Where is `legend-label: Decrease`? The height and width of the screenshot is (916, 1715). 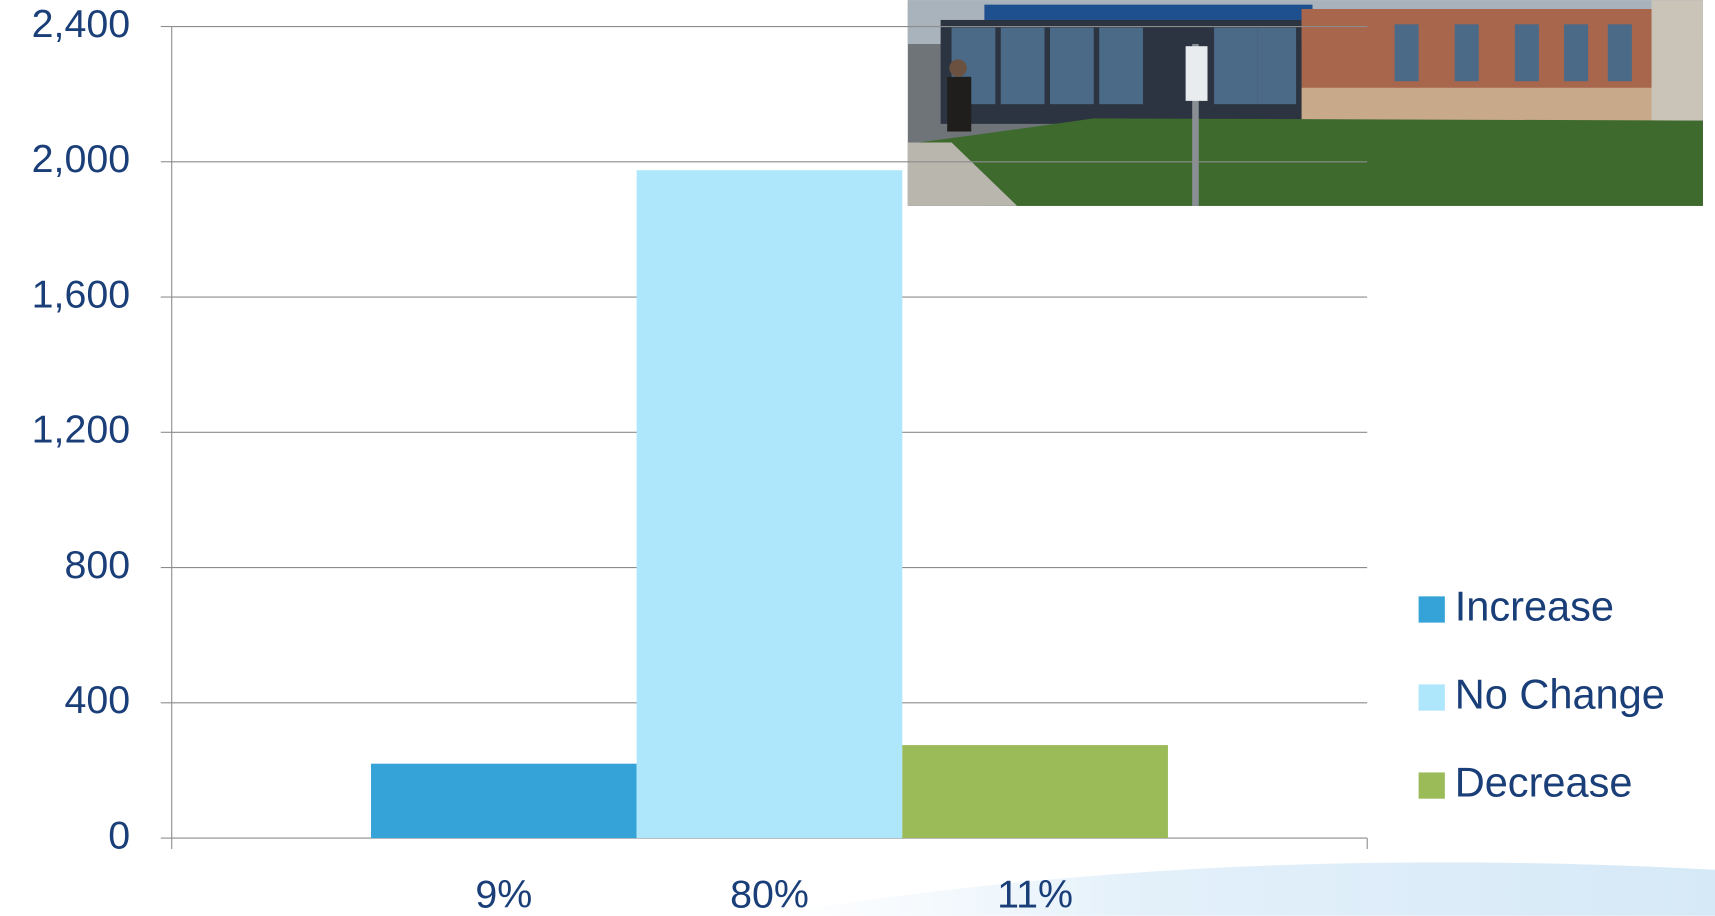 legend-label: Decrease is located at coordinates (1544, 782).